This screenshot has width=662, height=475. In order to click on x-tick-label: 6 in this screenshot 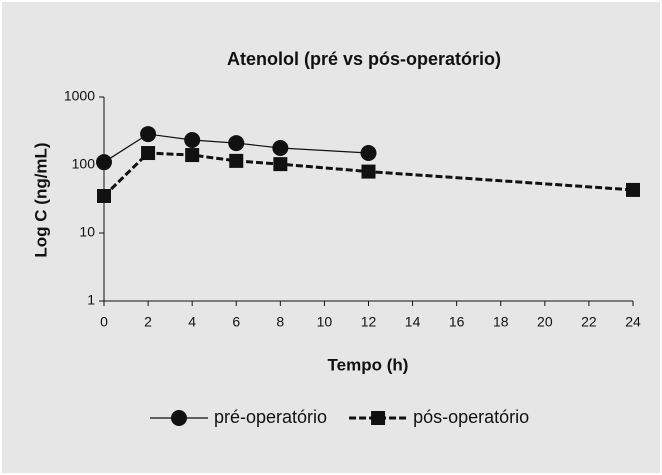, I will do `click(236, 322)`.